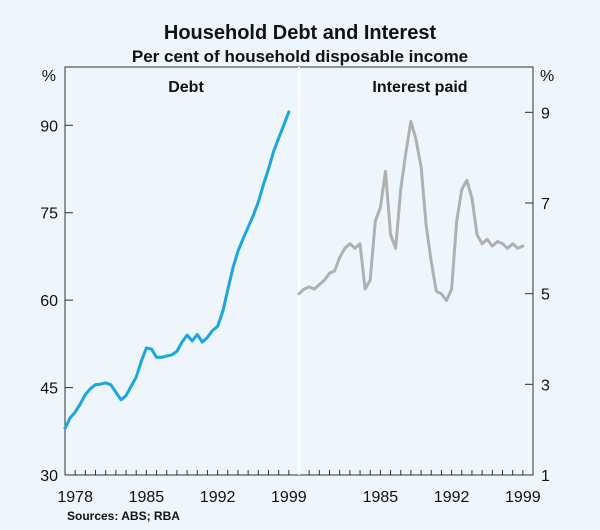 Image resolution: width=600 pixels, height=530 pixels. Describe the element at coordinates (300, 33) in the screenshot. I see `chart-title: Household Debt and Interest` at that location.